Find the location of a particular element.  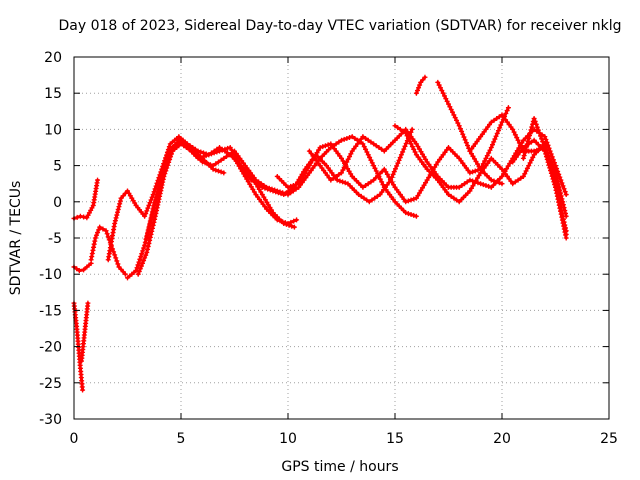

y-tick-label: 5 is located at coordinates (57, 167).